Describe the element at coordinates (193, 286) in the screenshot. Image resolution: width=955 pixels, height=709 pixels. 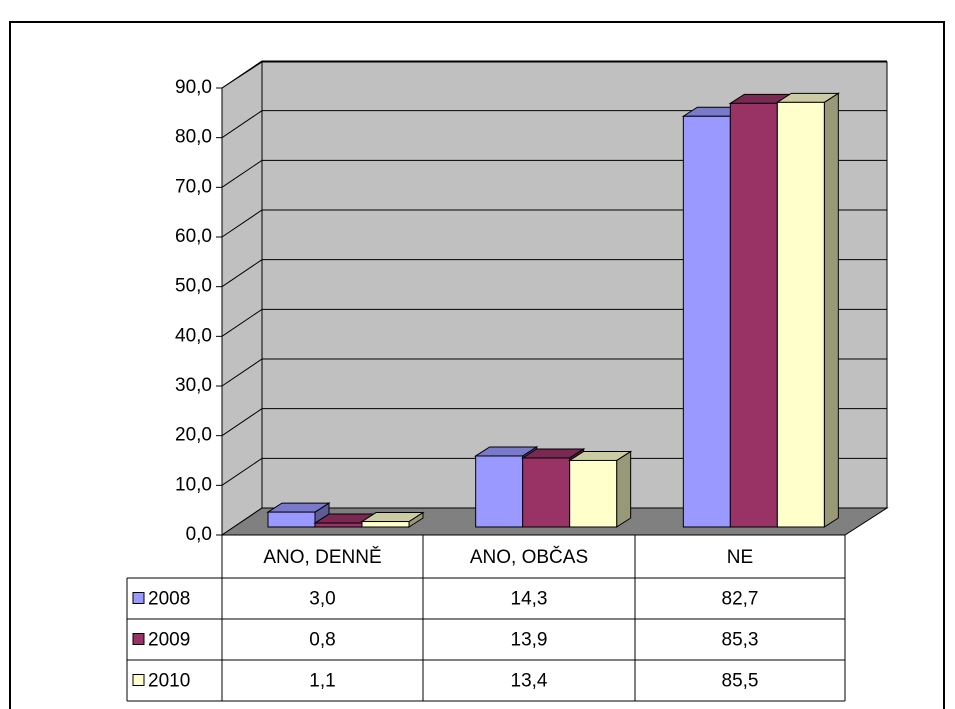
I see `y-tick-label: 50,0` at that location.